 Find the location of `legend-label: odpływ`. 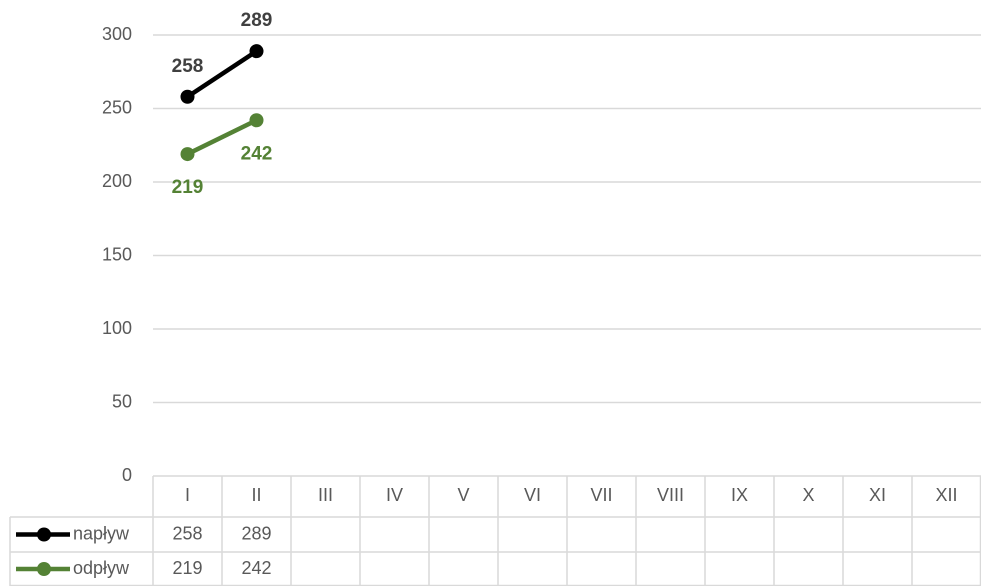

legend-label: odpływ is located at coordinates (101, 568).